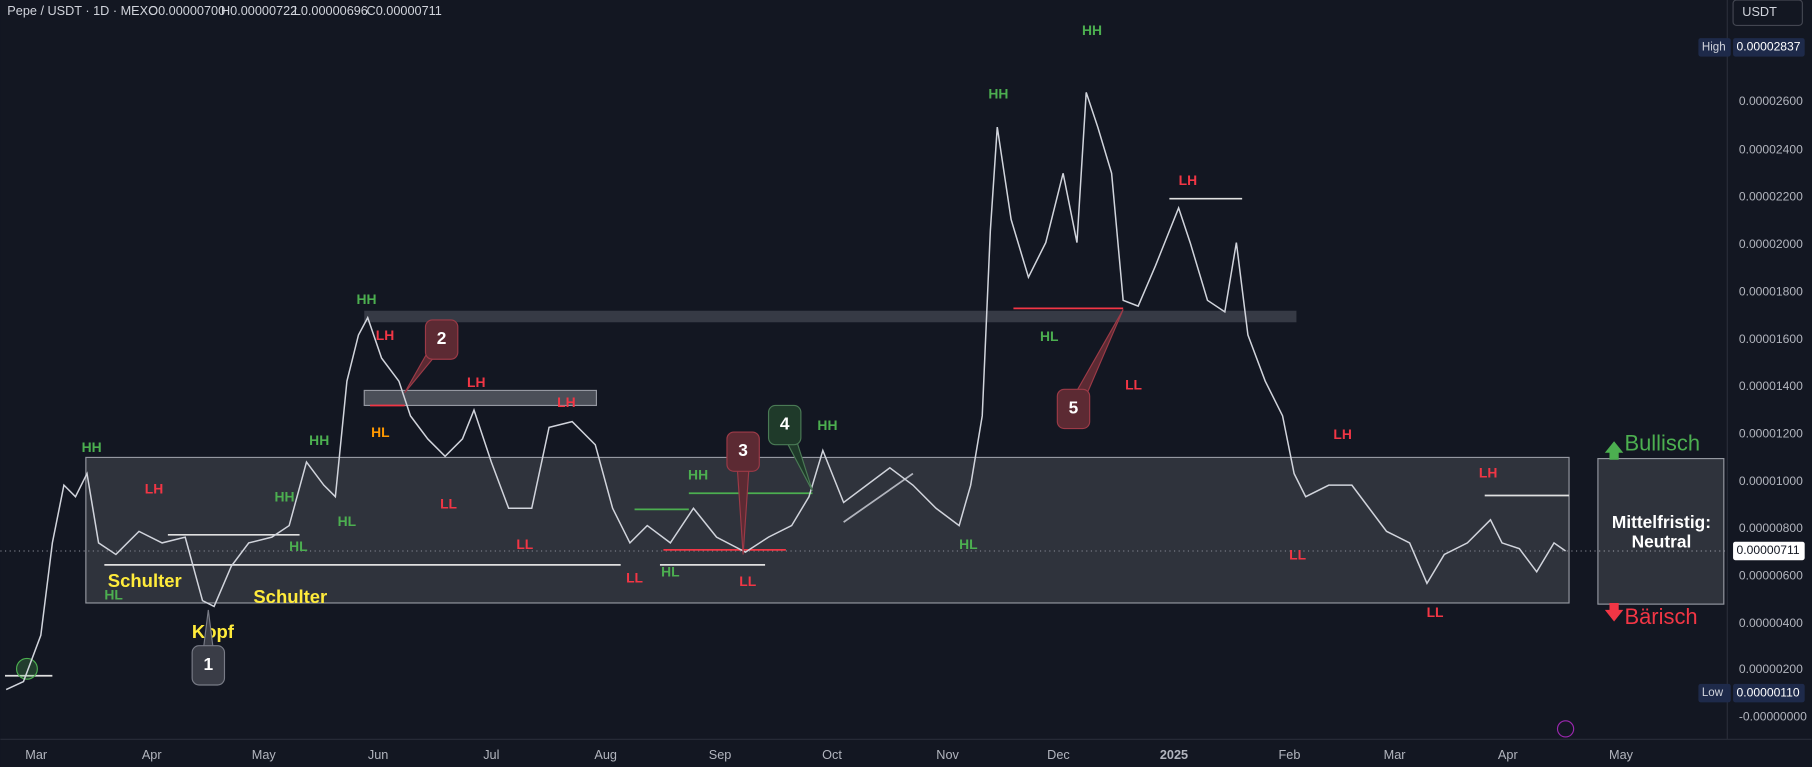  I want to click on bearish-label: Bärisch, so click(1660, 616).